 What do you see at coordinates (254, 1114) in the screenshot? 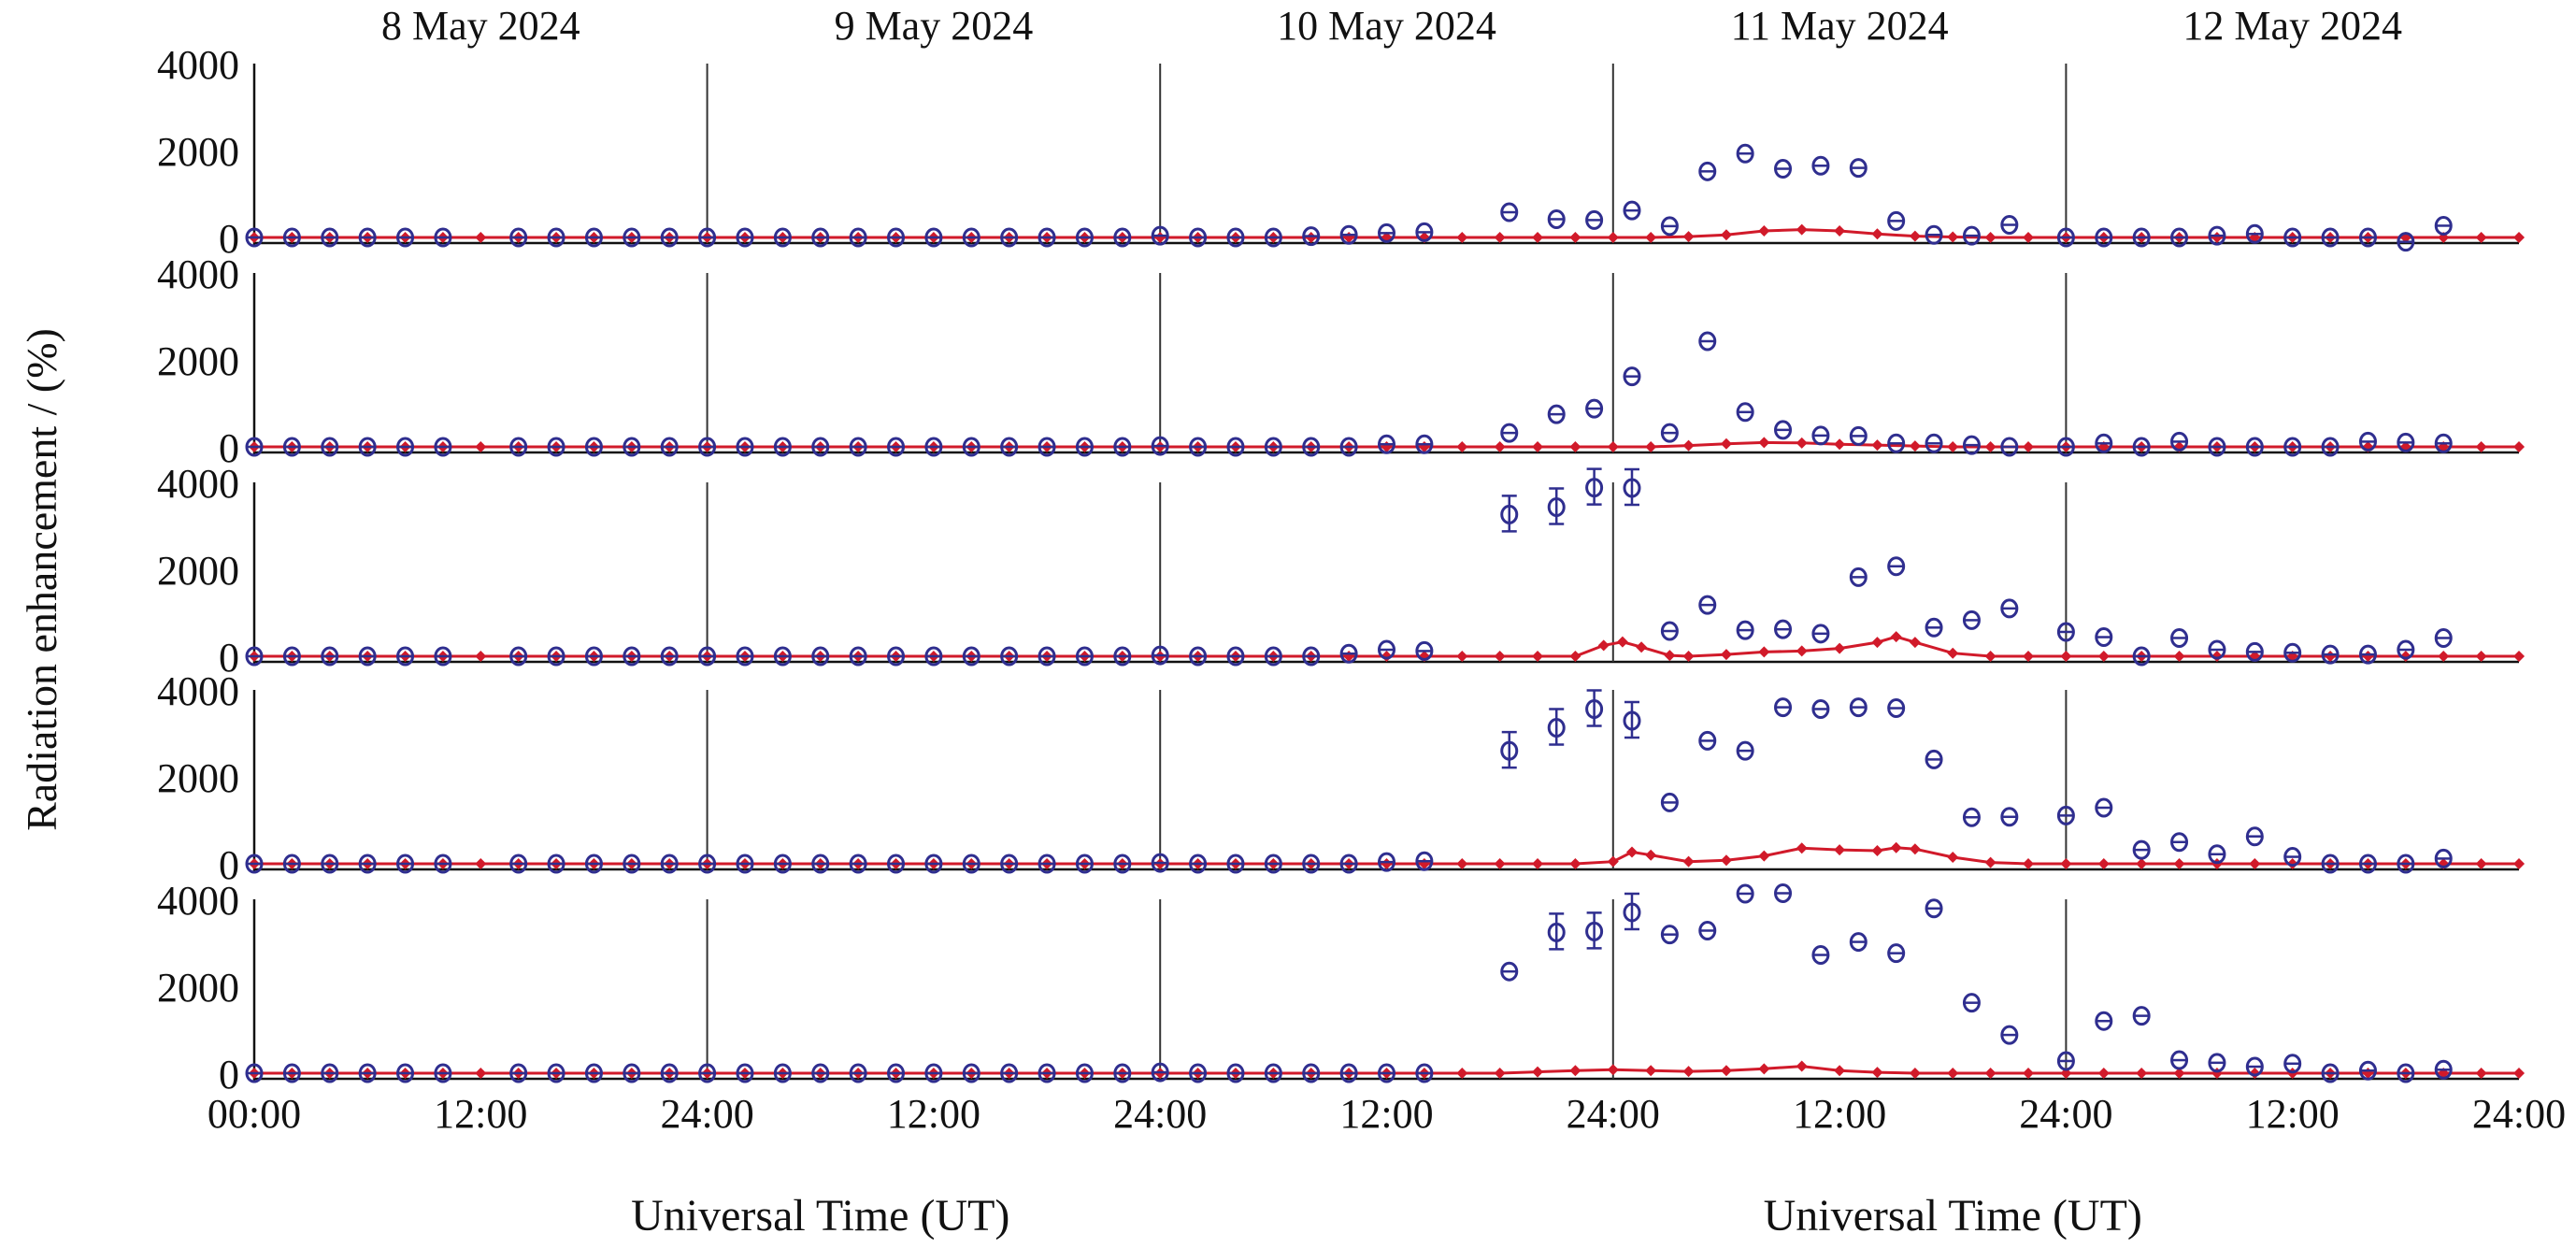
I see `x-tick-label: 00:00` at bounding box center [254, 1114].